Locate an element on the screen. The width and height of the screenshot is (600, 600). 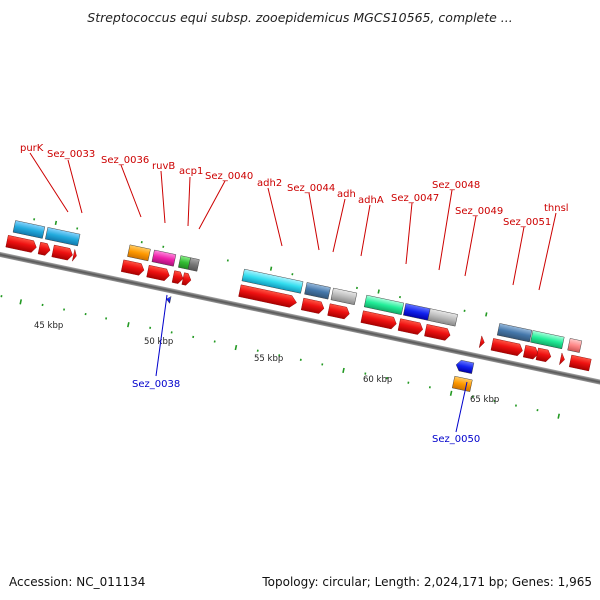
kbp-label-65: 65 kbp is located at coordinates (484, 400).